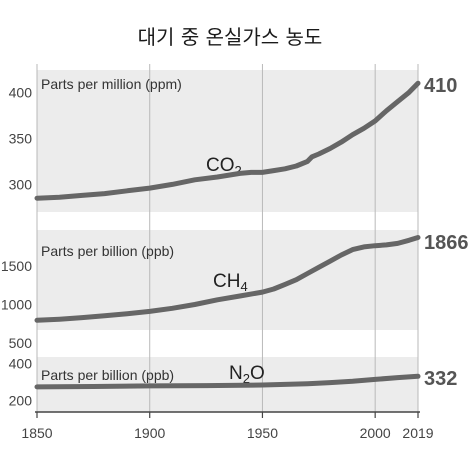 The image size is (474, 454). I want to click on y-tick-label: 350, so click(21, 138).